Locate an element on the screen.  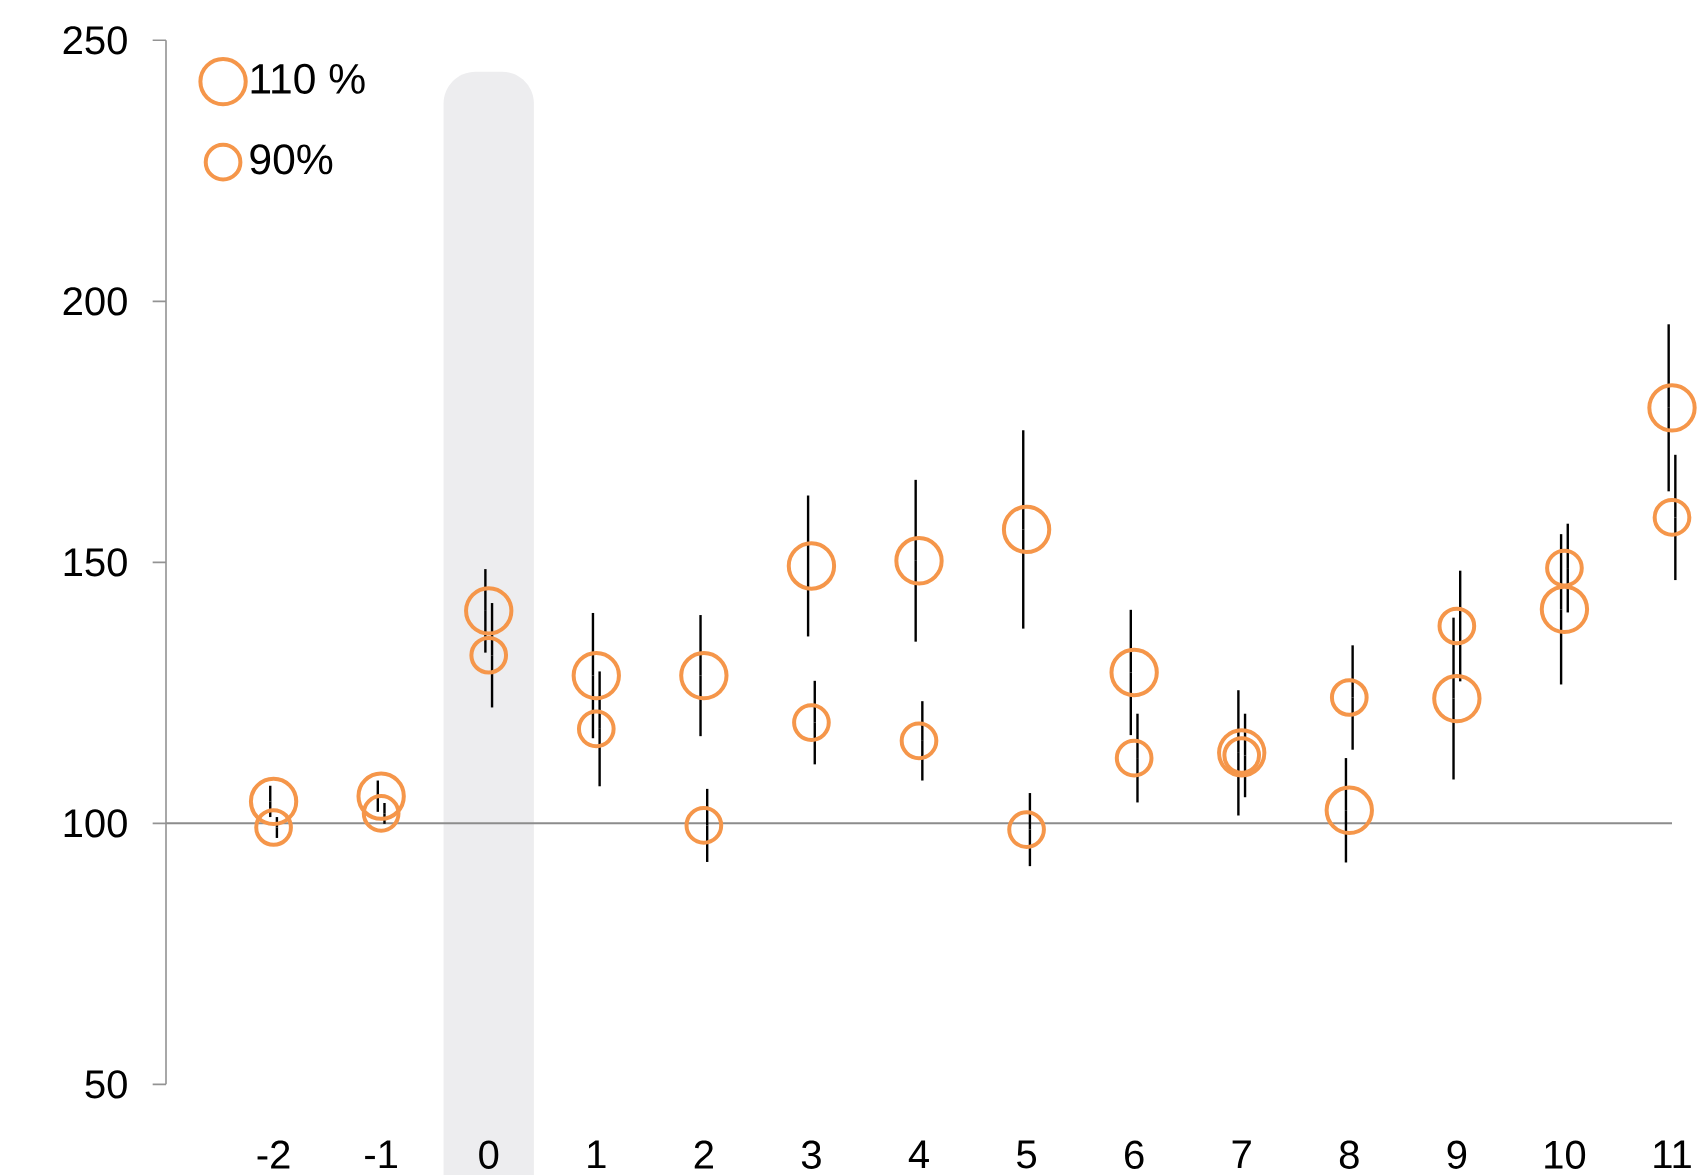
x-tick-label: 7 is located at coordinates (1241, 1154).